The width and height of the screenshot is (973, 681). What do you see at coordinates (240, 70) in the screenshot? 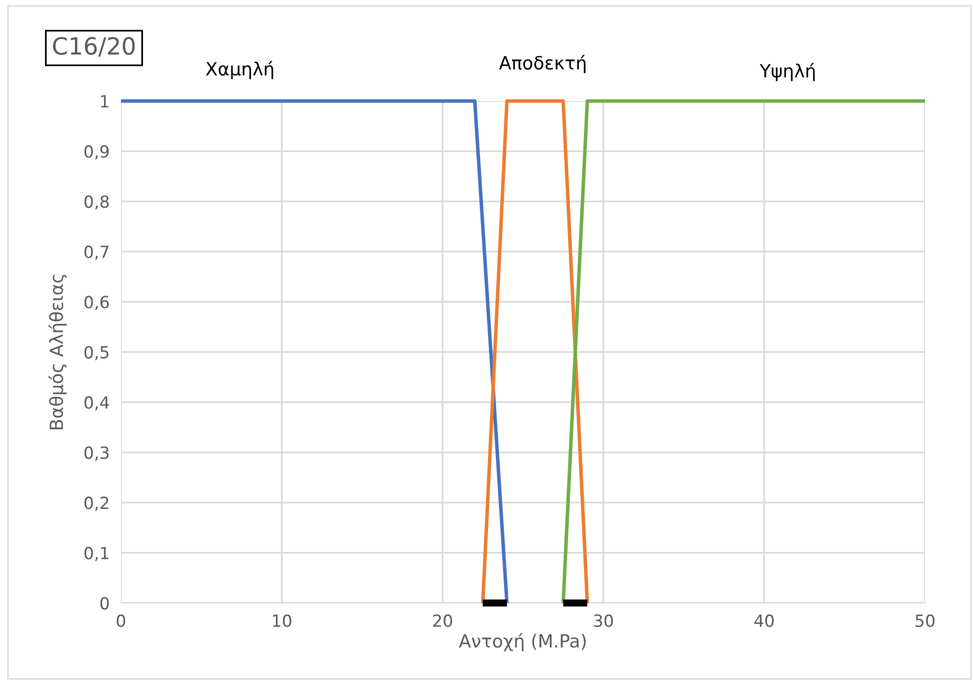
I see `text: Χαμηλή` at bounding box center [240, 70].